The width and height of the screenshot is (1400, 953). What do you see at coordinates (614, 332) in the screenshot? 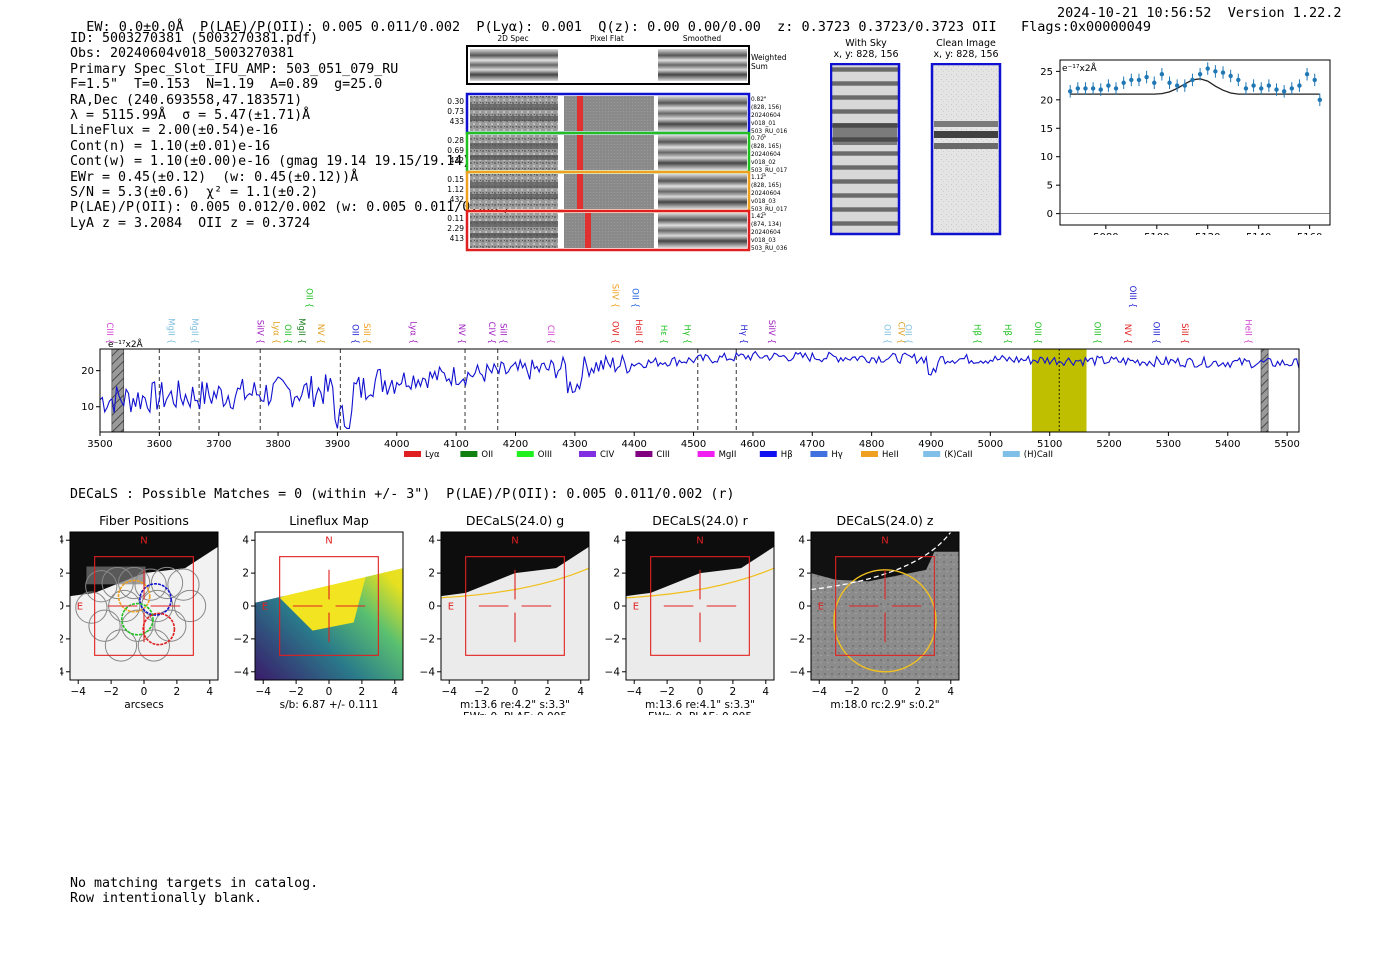
I see `emission-line-label: OVI {` at bounding box center [614, 332].